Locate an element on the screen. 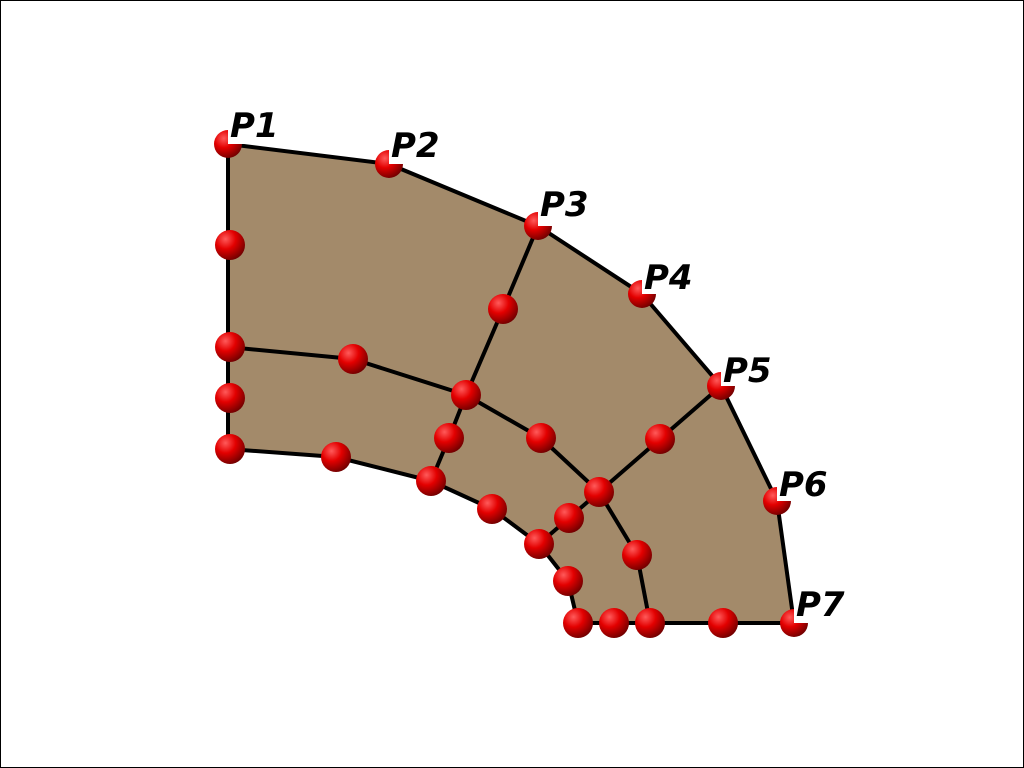 This screenshot has width=1024, height=768. label-back-p2 is located at coordinates (397, 156).